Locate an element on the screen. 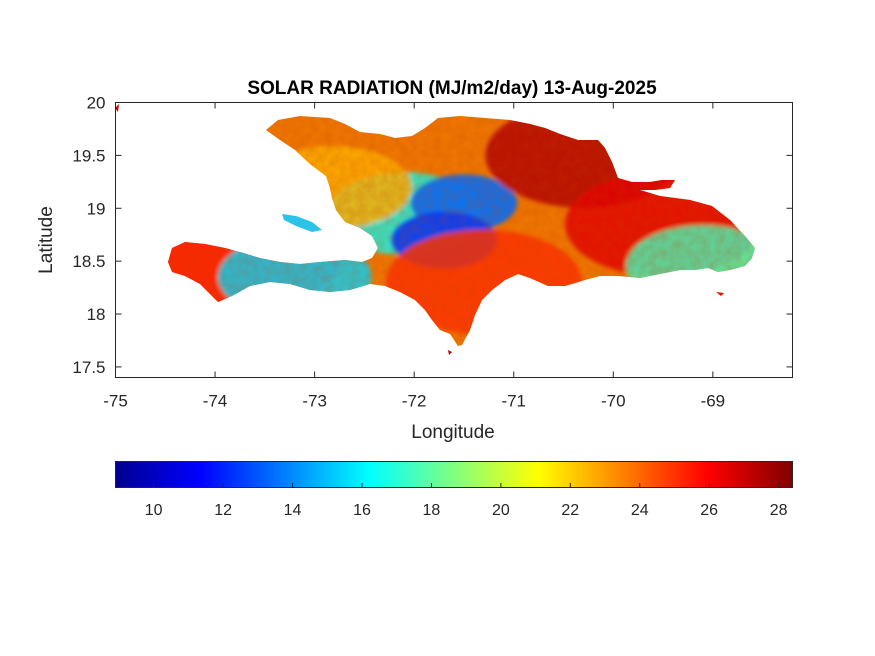 Image resolution: width=875 pixels, height=656 pixels. colorbar-tick-label: 12 is located at coordinates (223, 510).